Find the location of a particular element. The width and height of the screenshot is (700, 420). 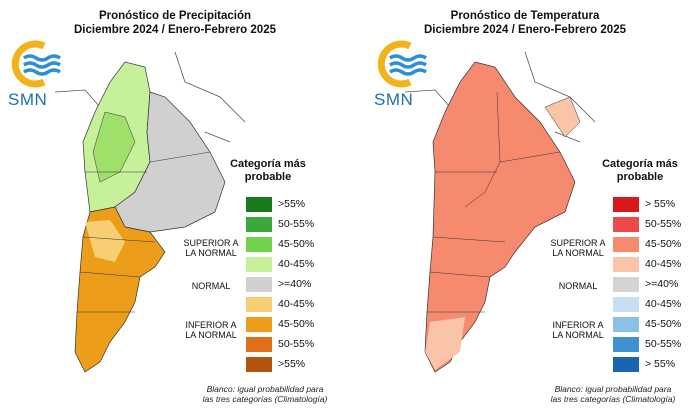

title-line-1: Pronóstico de Precipitación is located at coordinates (175, 16).